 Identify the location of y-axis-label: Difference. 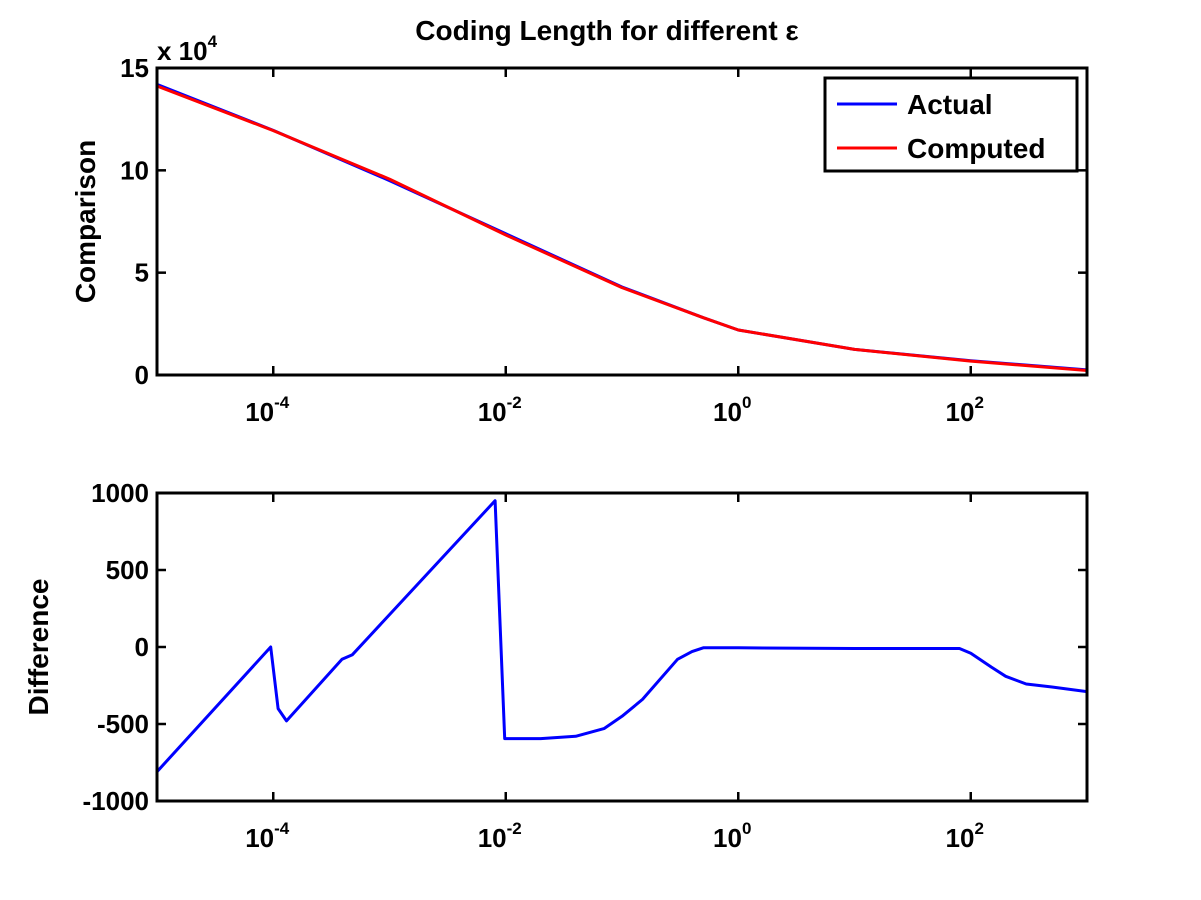
(38, 647).